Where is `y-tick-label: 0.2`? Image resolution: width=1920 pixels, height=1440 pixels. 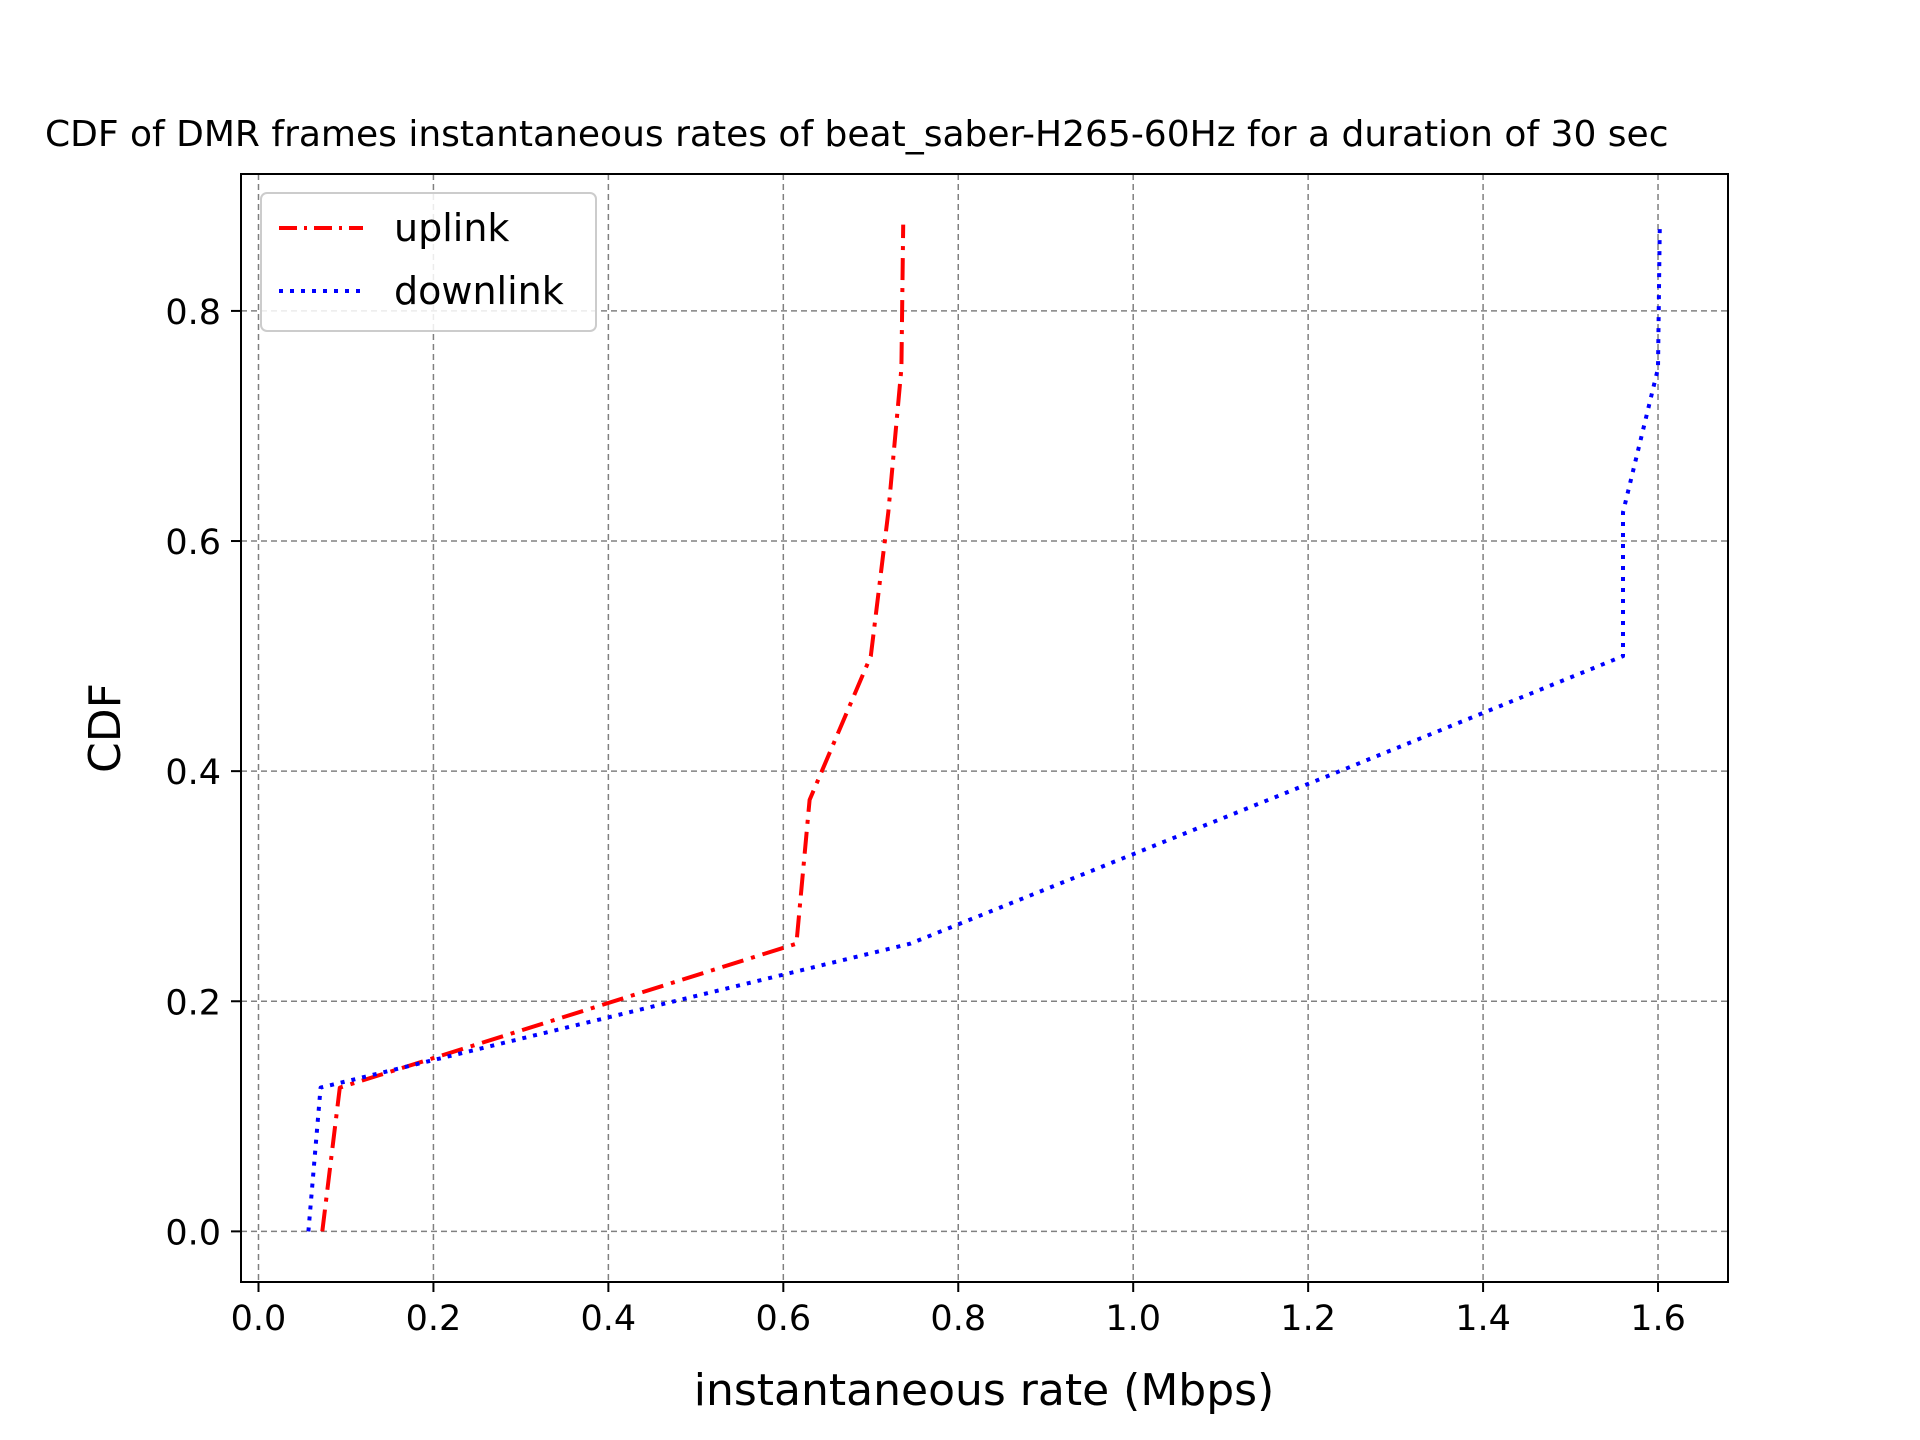
y-tick-label: 0.2 is located at coordinates (193, 1003).